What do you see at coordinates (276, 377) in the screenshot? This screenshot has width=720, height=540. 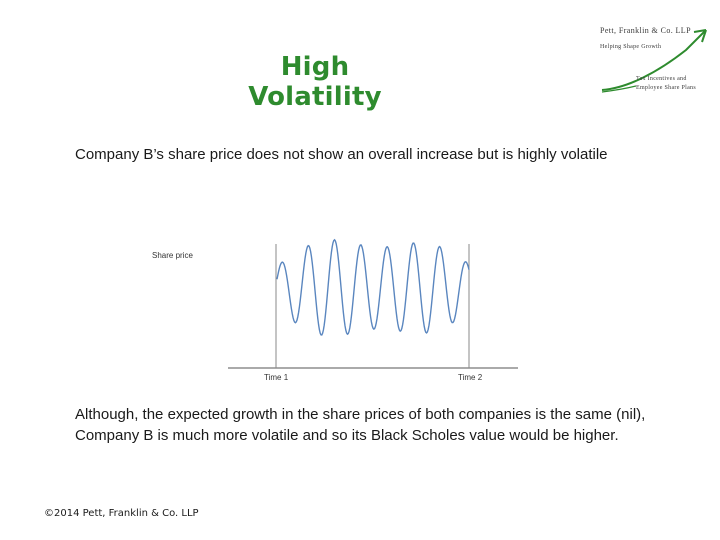 I see `tick-label-time-1: Time 1` at bounding box center [276, 377].